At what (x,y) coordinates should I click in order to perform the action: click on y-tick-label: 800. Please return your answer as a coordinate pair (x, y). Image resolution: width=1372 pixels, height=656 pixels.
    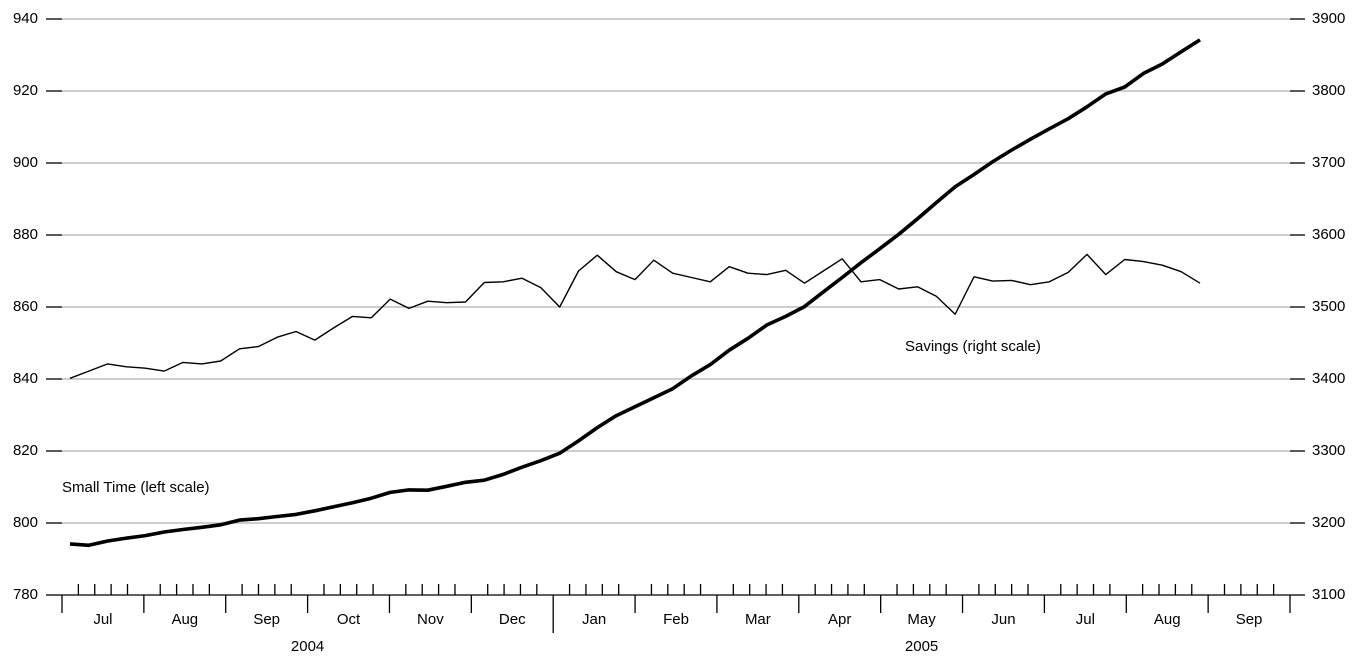
    Looking at the image, I should click on (25, 522).